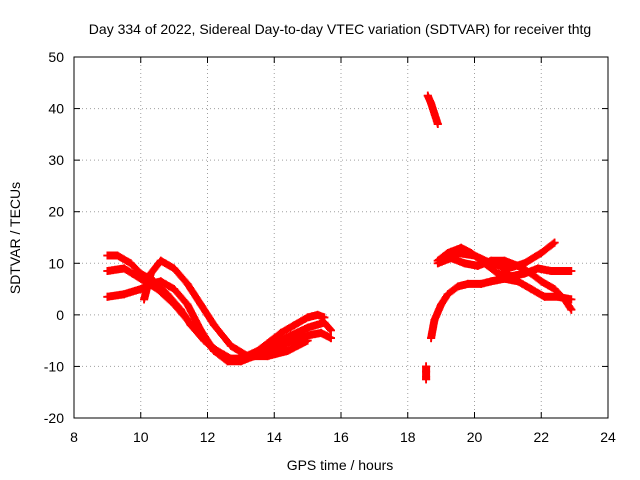 The height and width of the screenshot is (480, 640). Describe the element at coordinates (60, 315) in the screenshot. I see `y-tick-label: 0` at that location.